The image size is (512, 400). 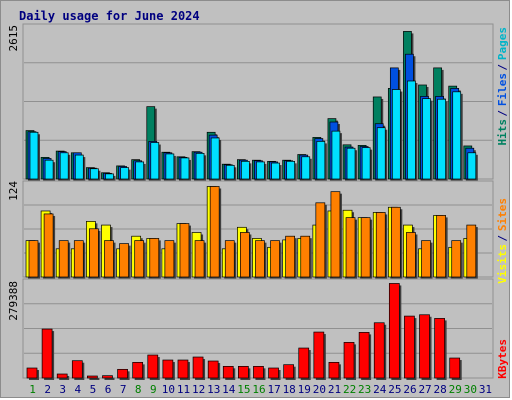 What do you see at coordinates (394, 389) in the screenshot?
I see `day-label: 25` at bounding box center [394, 389].